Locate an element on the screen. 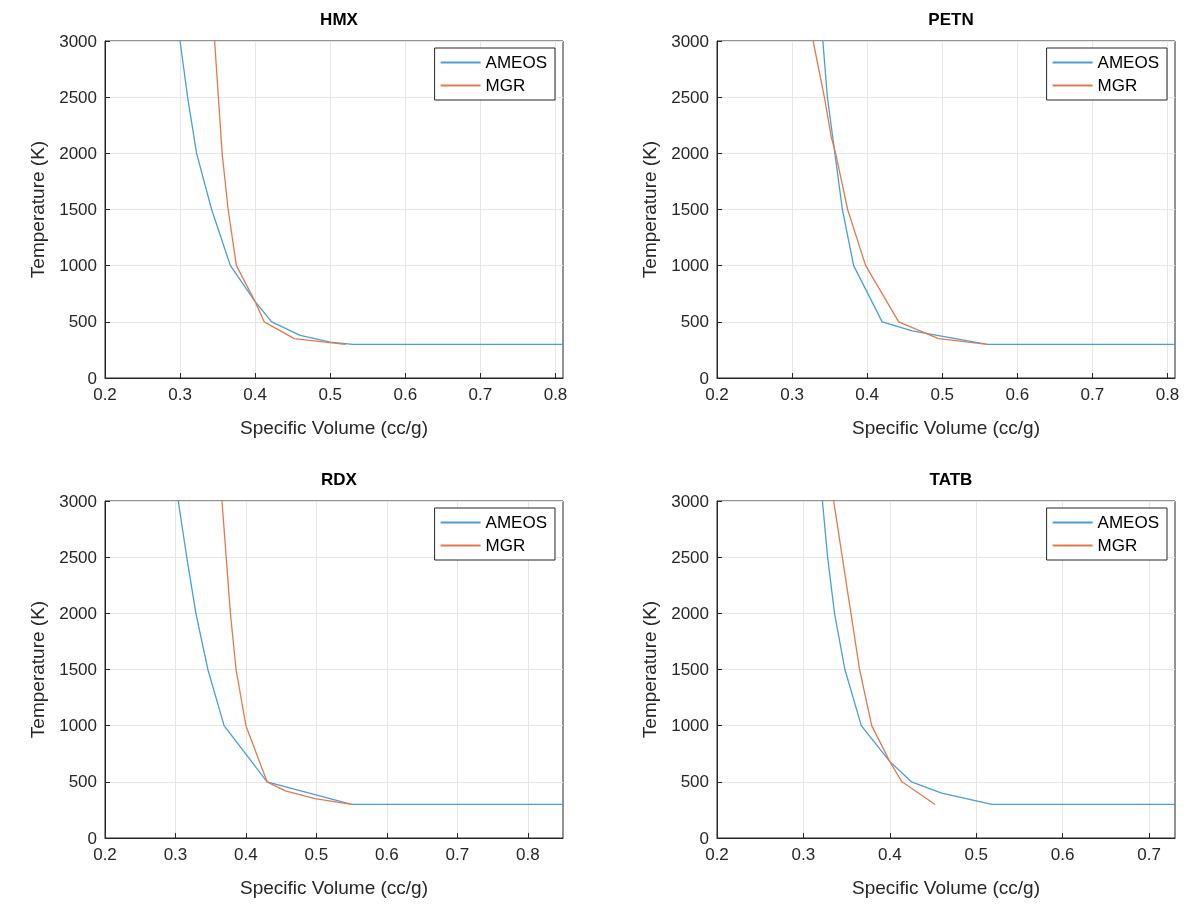 This screenshot has width=1191, height=921. chart-title: PETN is located at coordinates (951, 19).